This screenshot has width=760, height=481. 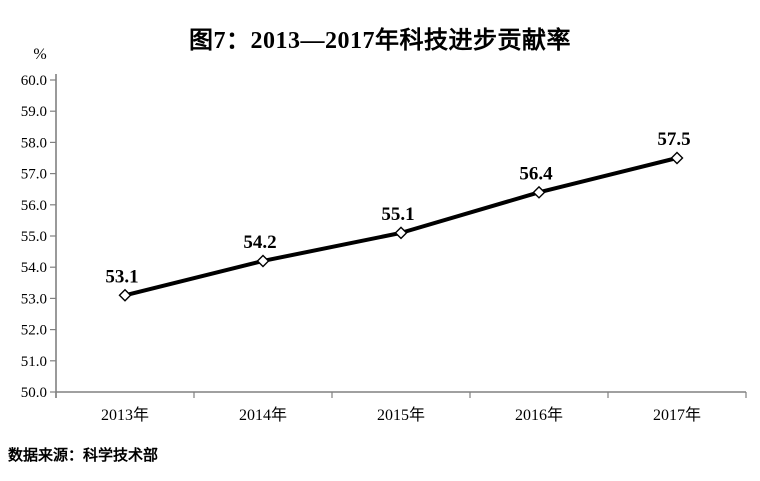 What do you see at coordinates (401, 415) in the screenshot?
I see `x-category-label: 2015年` at bounding box center [401, 415].